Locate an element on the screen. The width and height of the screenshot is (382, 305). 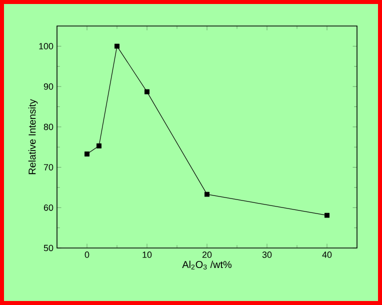
x-tick-label: 10 is located at coordinates (147, 255).